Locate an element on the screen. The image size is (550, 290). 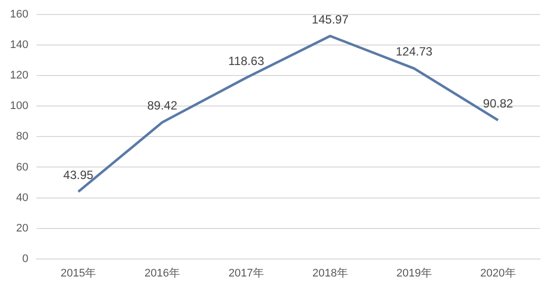
x-tick-label: 2018年 is located at coordinates (330, 273).